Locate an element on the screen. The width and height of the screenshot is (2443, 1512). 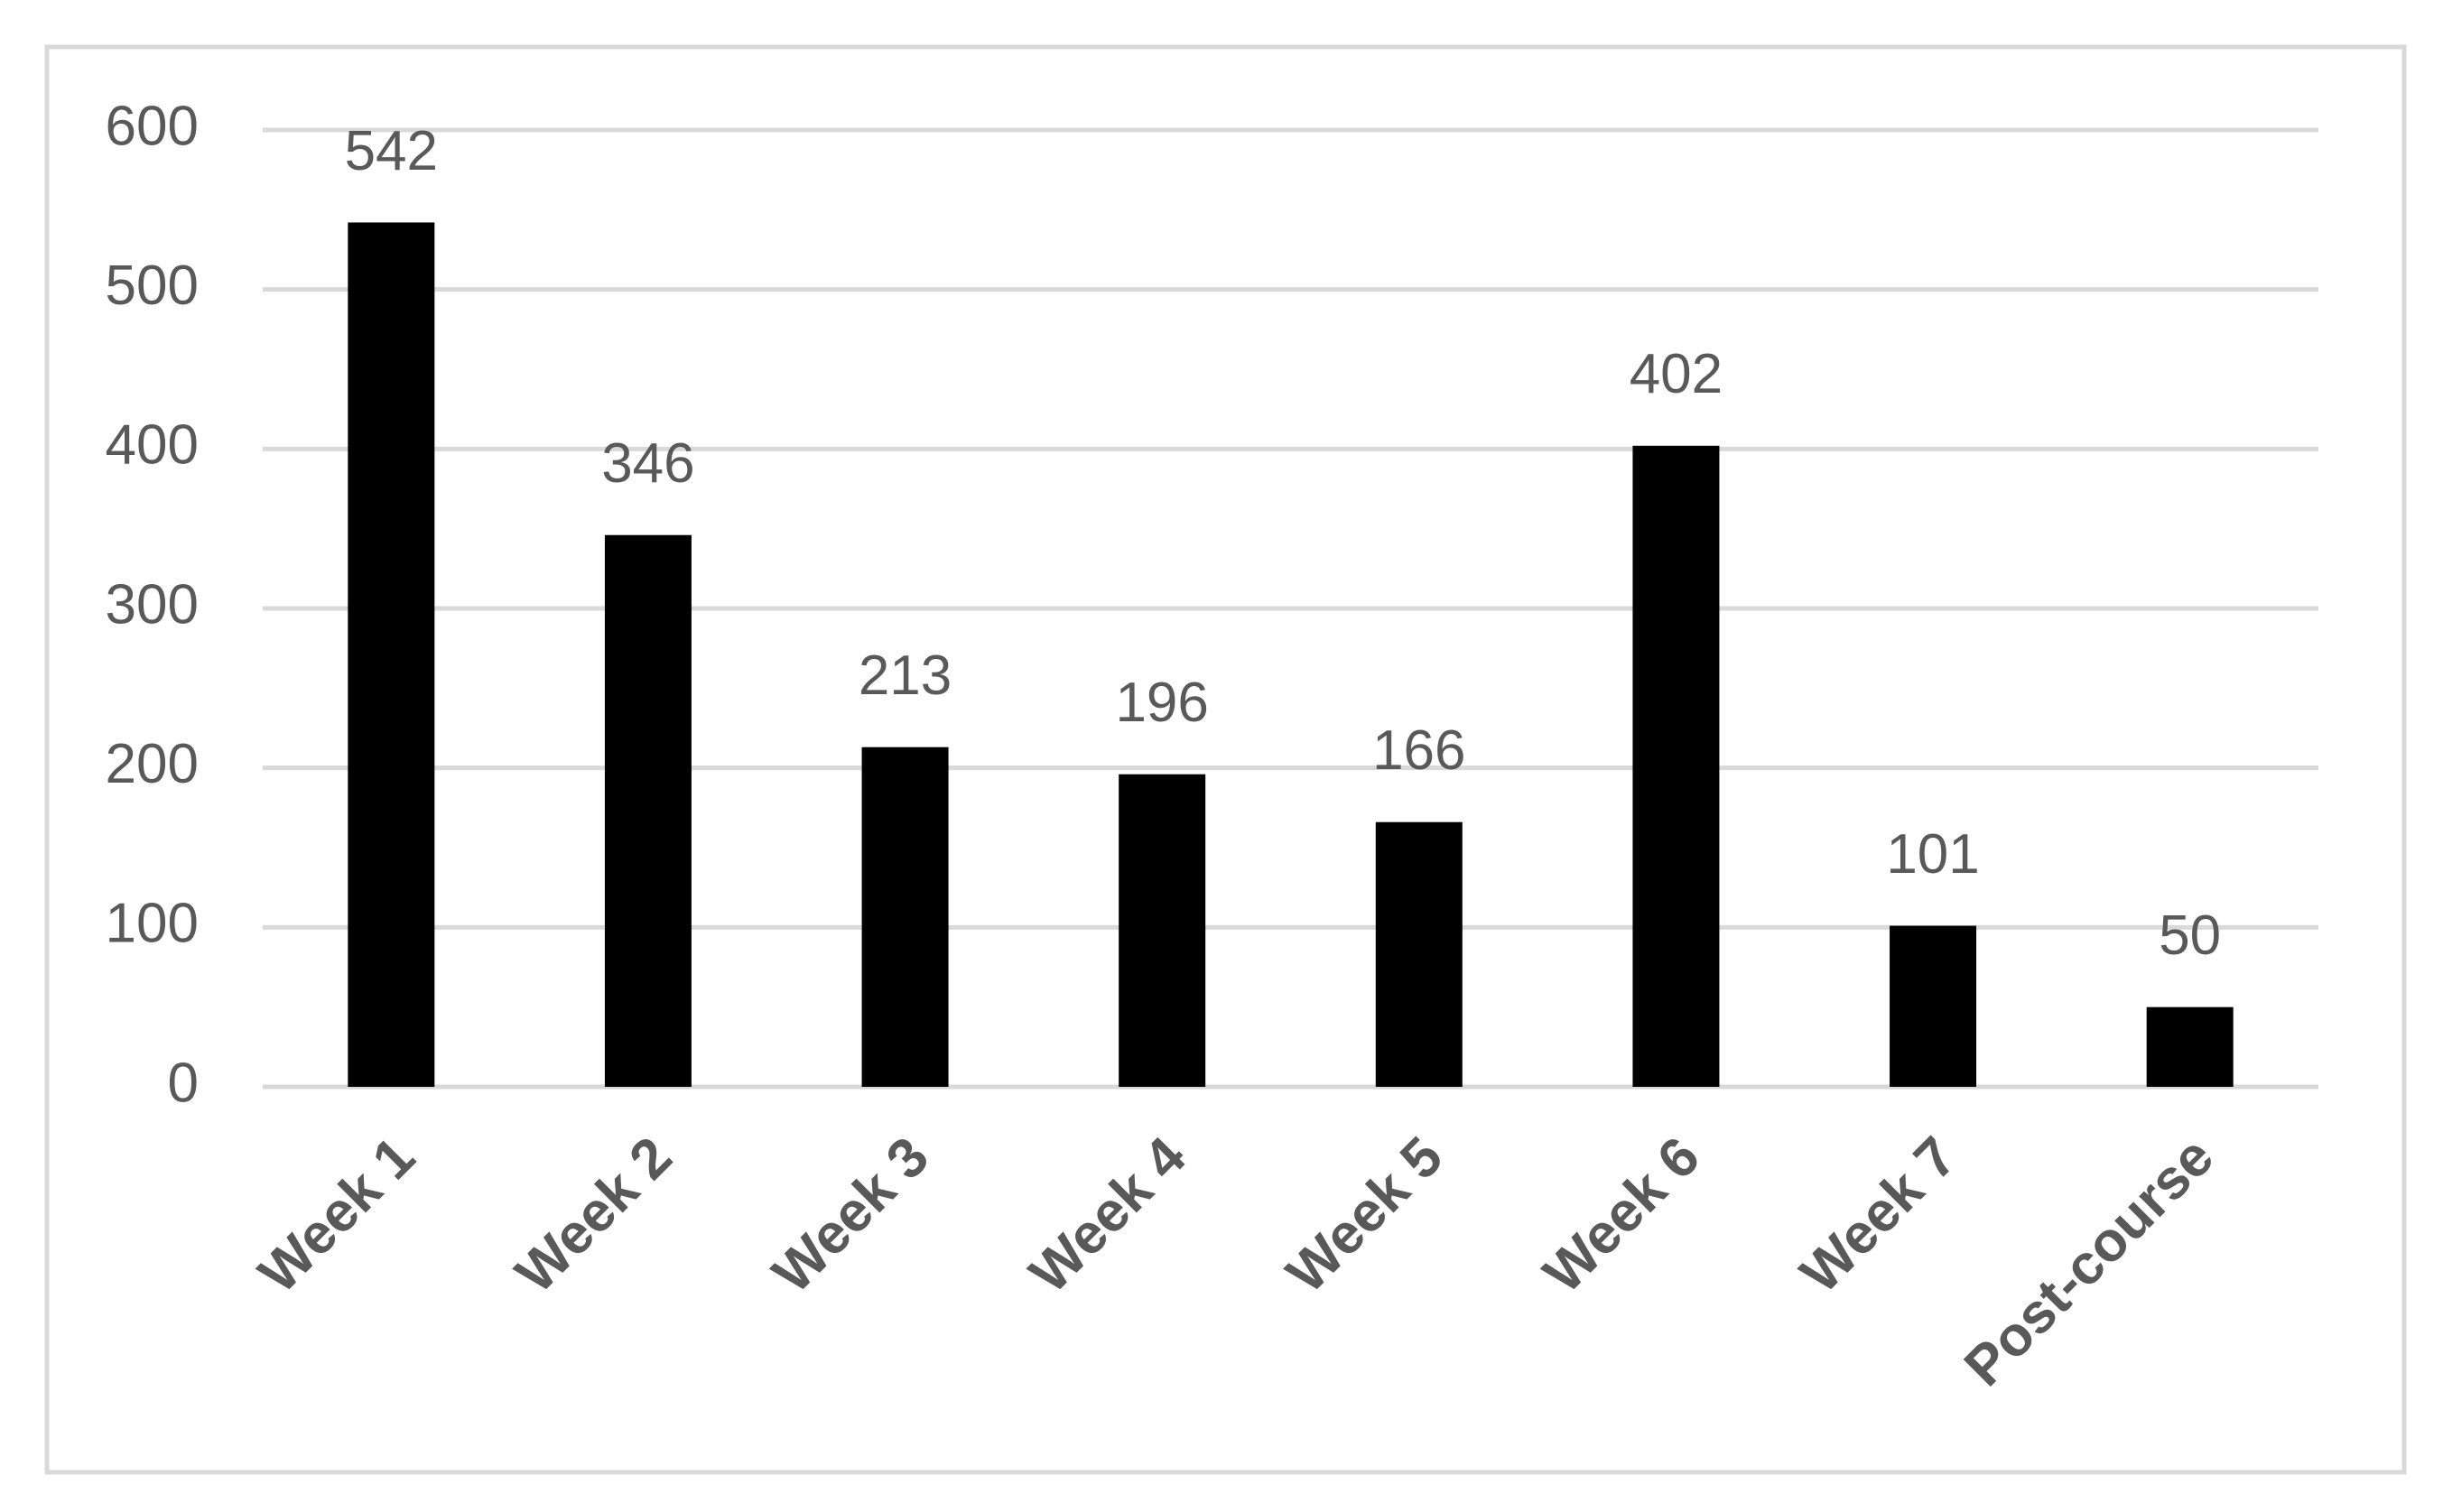
data-label: 101 is located at coordinates (1932, 854).